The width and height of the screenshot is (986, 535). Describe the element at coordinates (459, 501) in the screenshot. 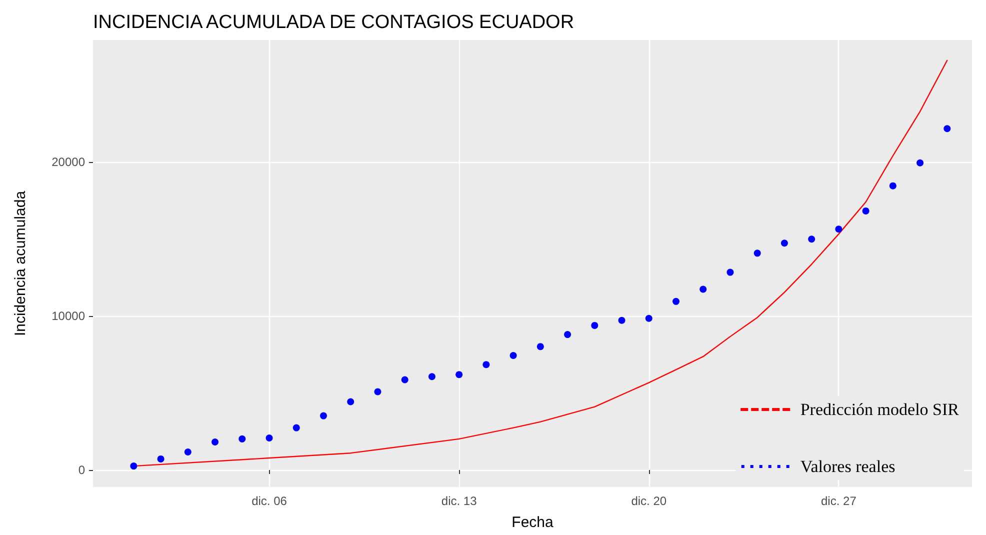

I see `x-tick-label: dic. 13` at that location.